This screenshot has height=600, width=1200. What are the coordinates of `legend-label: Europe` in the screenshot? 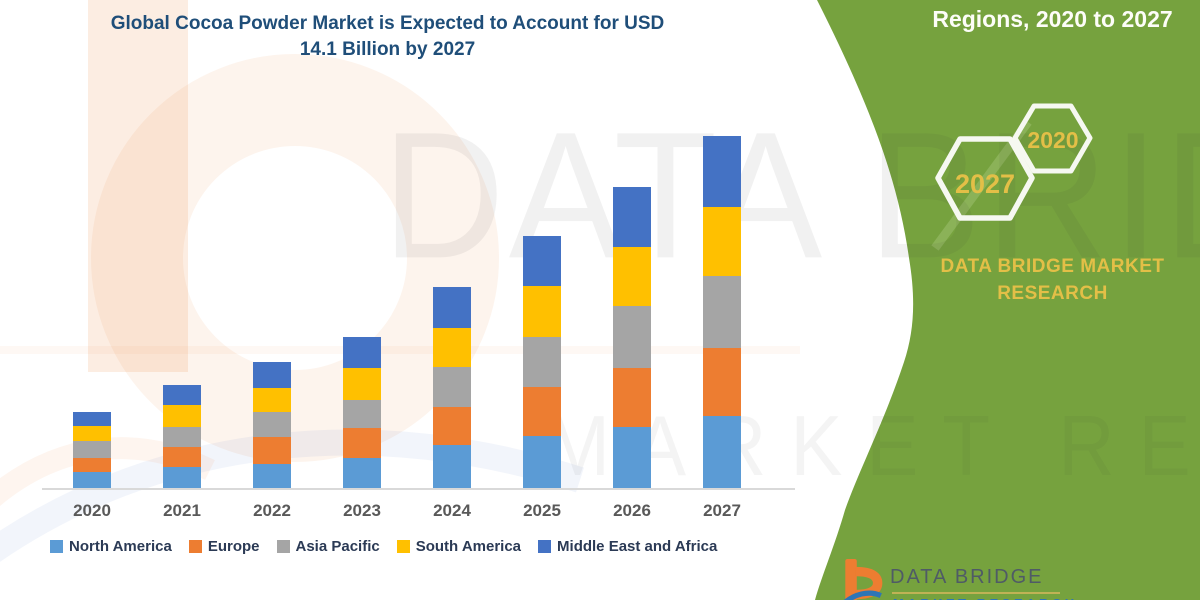 It's located at (233, 546).